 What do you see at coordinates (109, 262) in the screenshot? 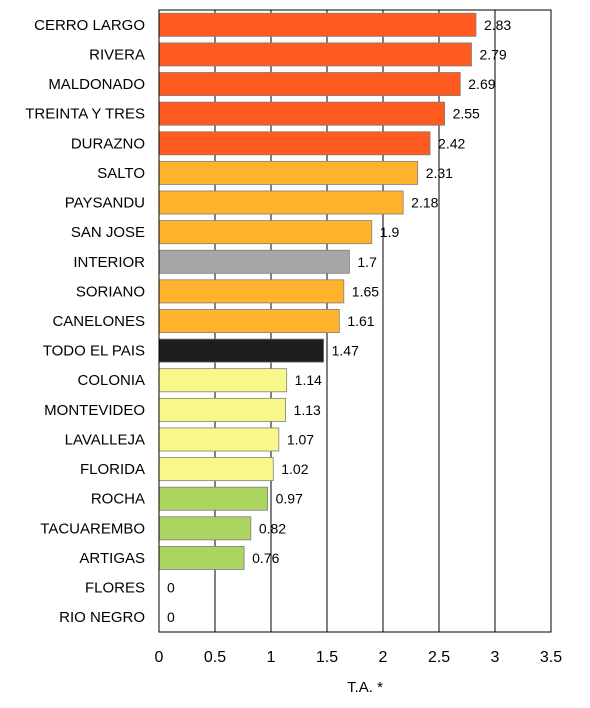
I see `category-label: INTERIOR` at bounding box center [109, 262].